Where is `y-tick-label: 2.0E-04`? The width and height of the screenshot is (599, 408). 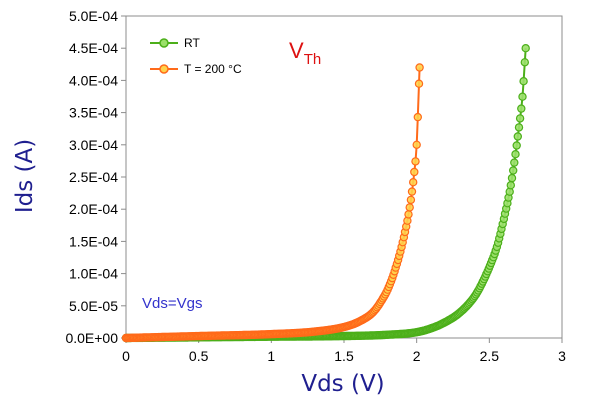 y-tick-label: 2.0E-04 is located at coordinates (93, 209).